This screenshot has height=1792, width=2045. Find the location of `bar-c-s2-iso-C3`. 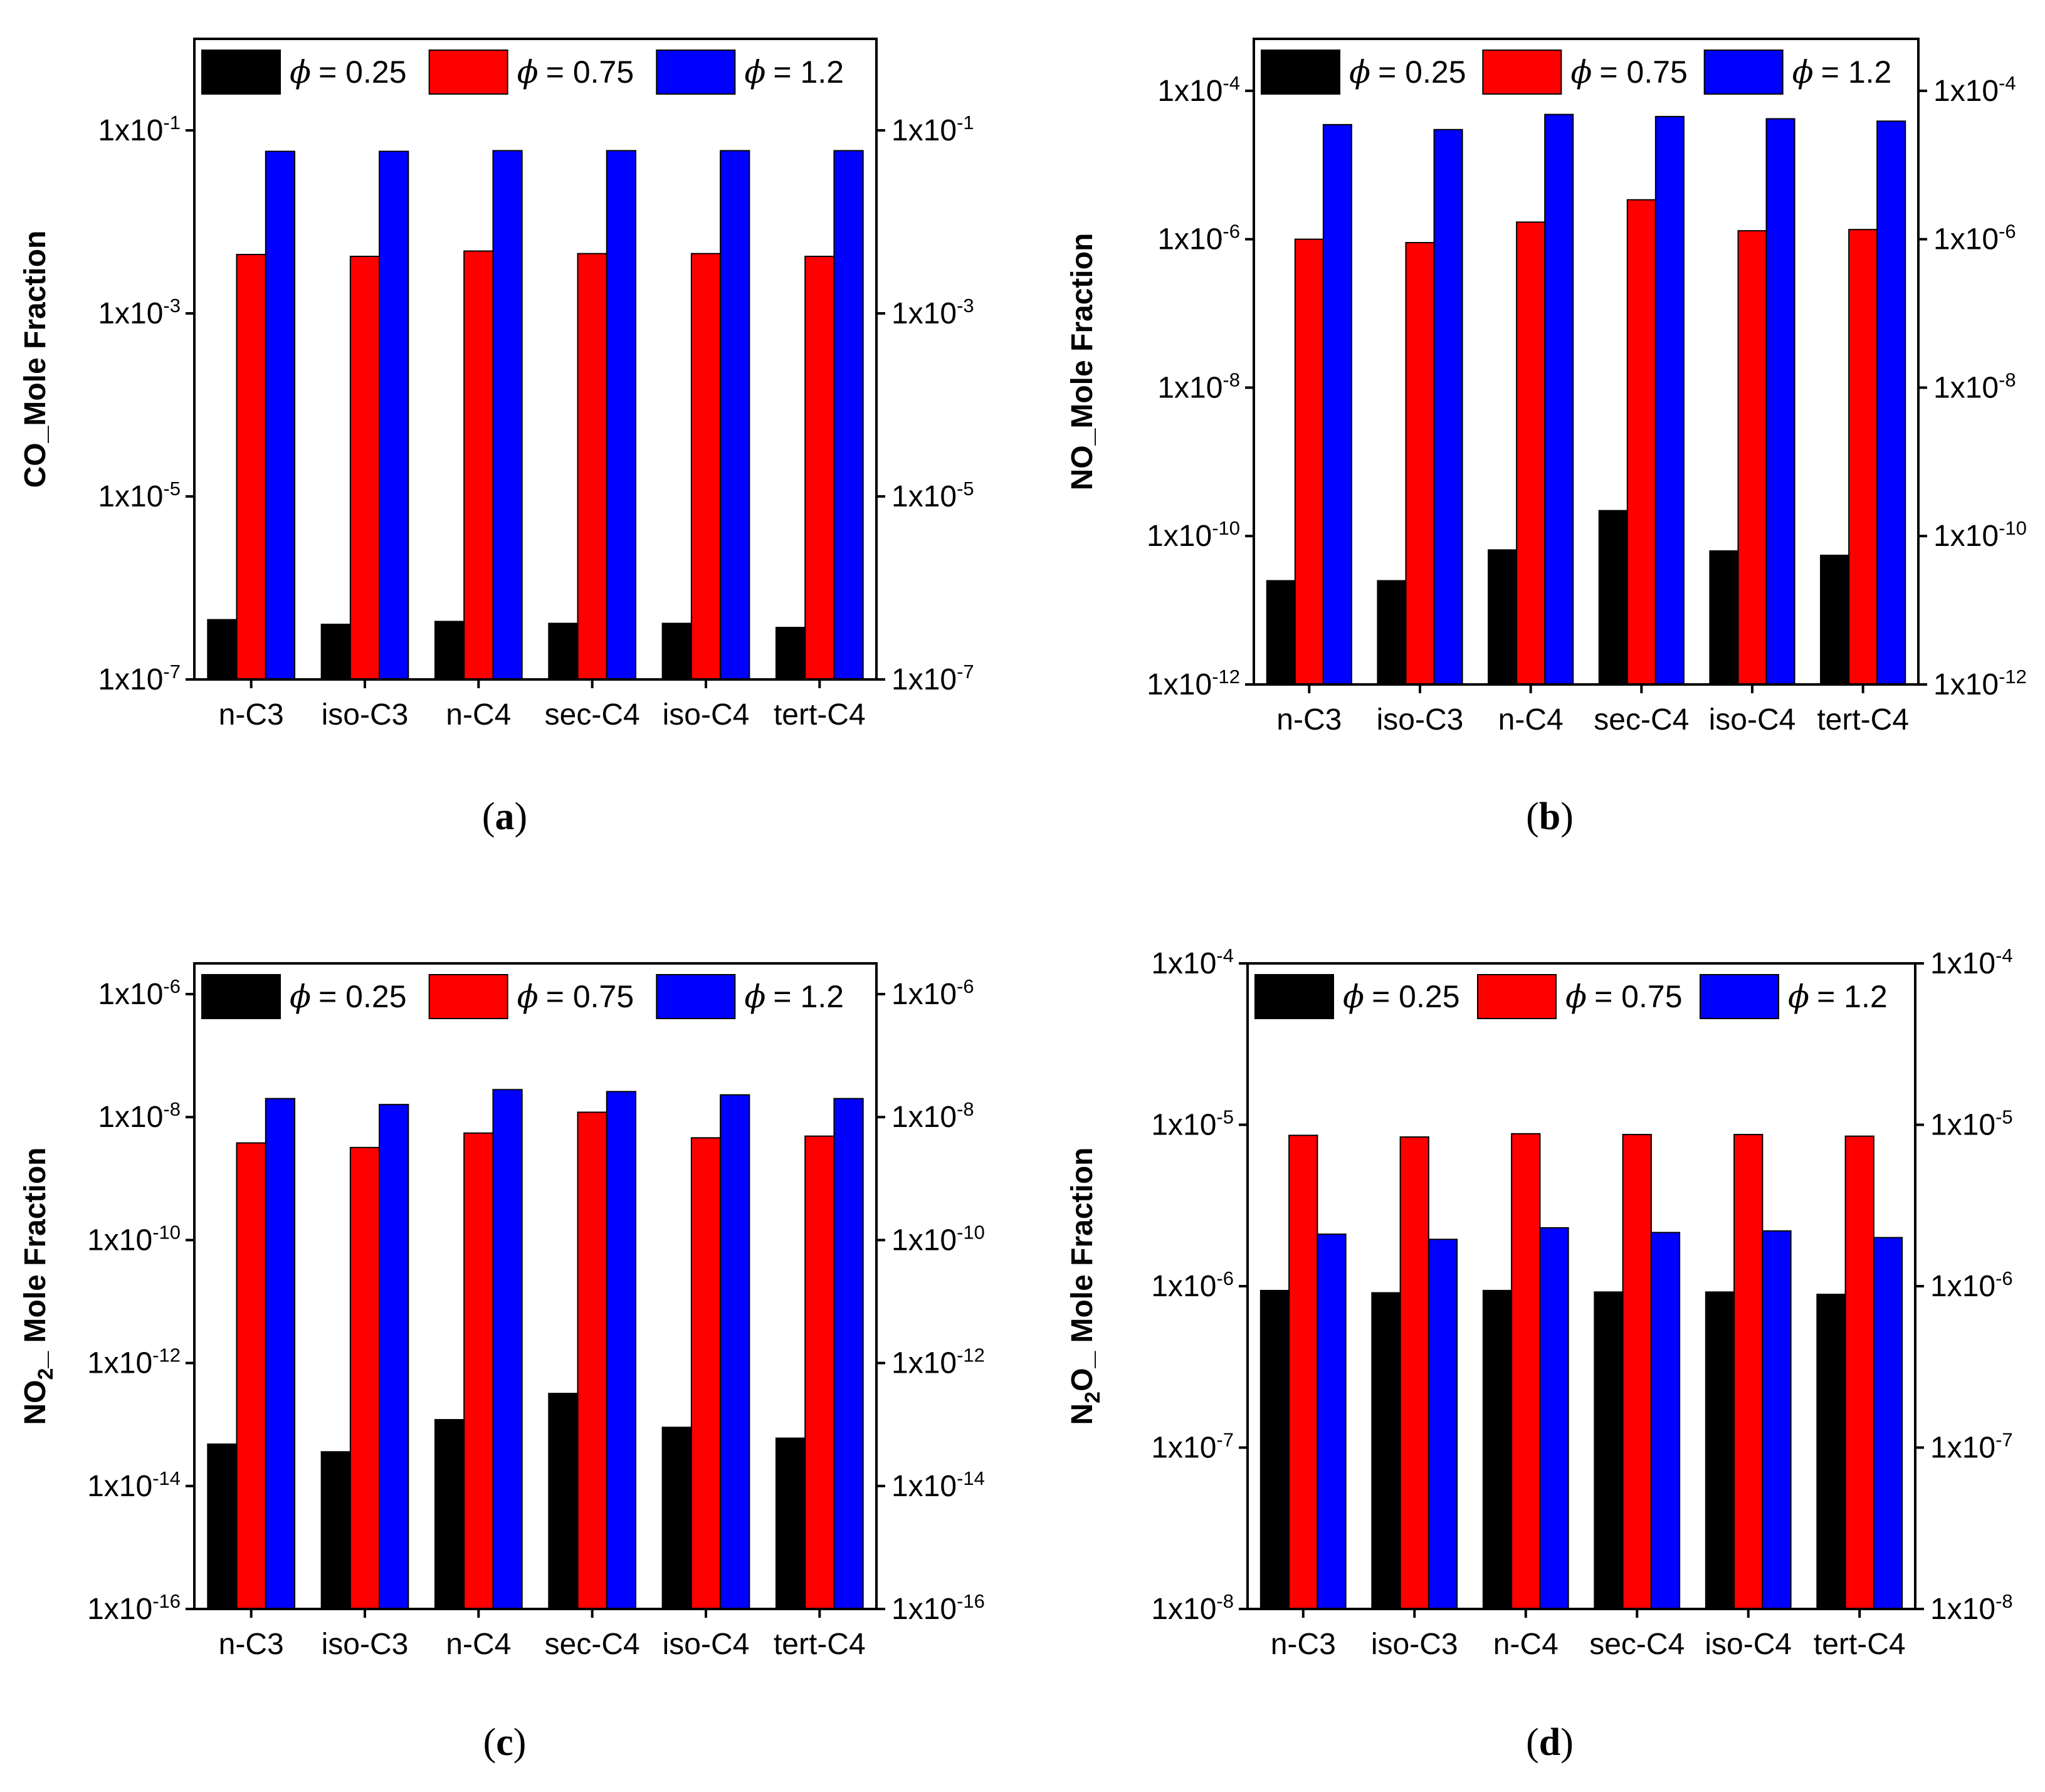

bar-c-s2-iso-C3 is located at coordinates (394, 1357).